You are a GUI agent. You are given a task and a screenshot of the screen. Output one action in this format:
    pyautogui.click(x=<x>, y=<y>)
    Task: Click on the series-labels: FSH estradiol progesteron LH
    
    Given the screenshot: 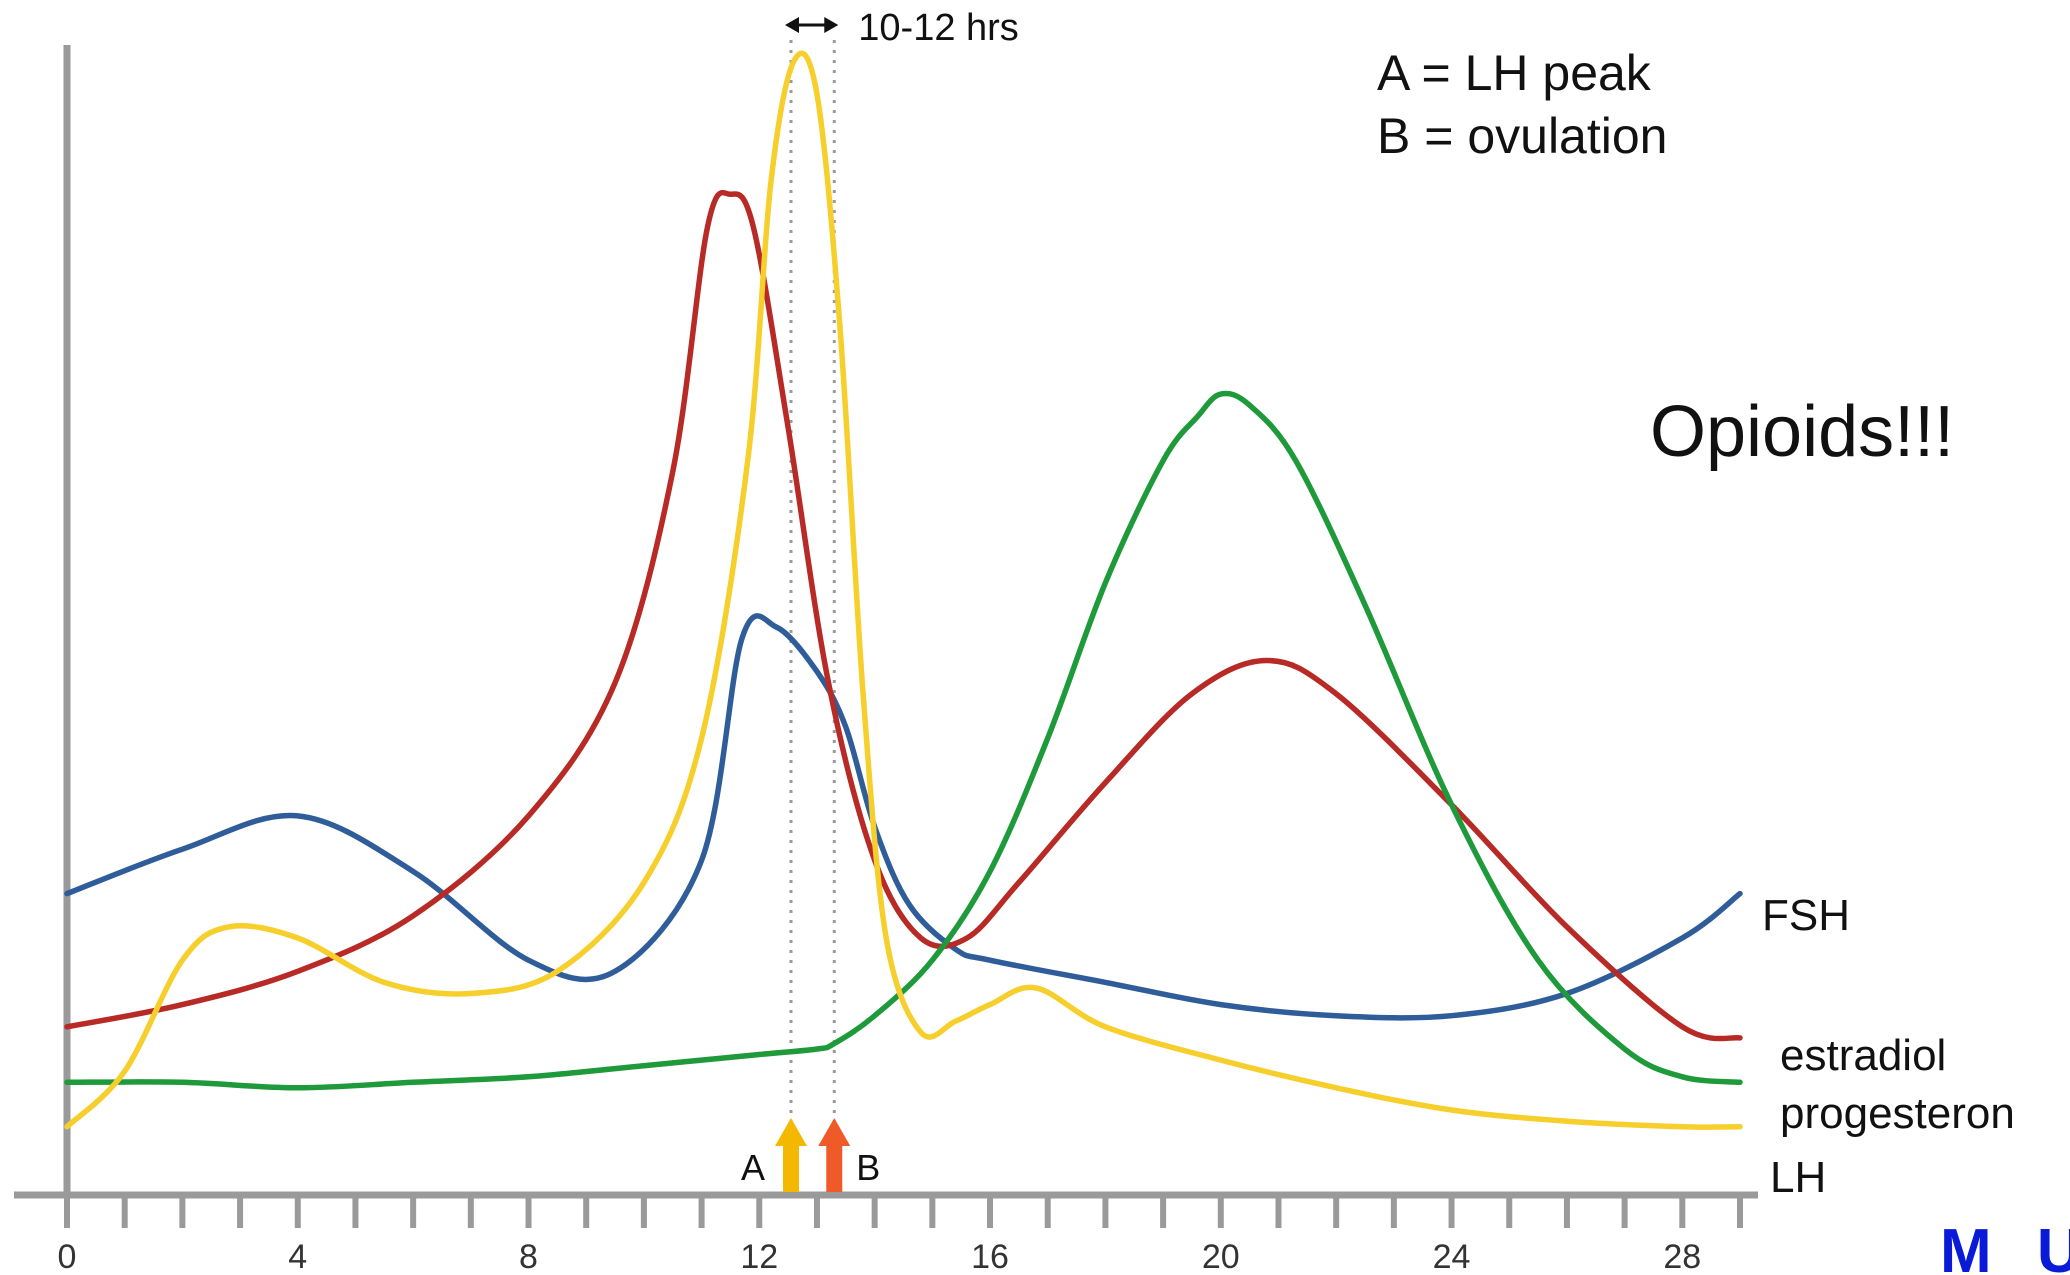 What is the action you would take?
    pyautogui.click(x=1888, y=1046)
    